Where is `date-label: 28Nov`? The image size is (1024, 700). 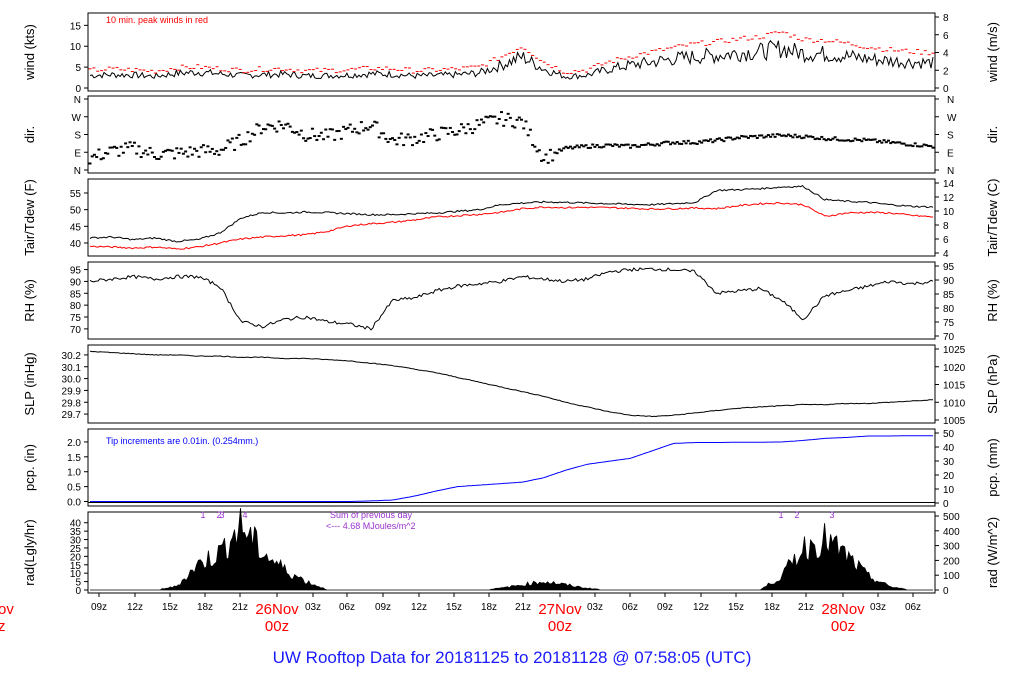 date-label: 28Nov is located at coordinates (843, 609).